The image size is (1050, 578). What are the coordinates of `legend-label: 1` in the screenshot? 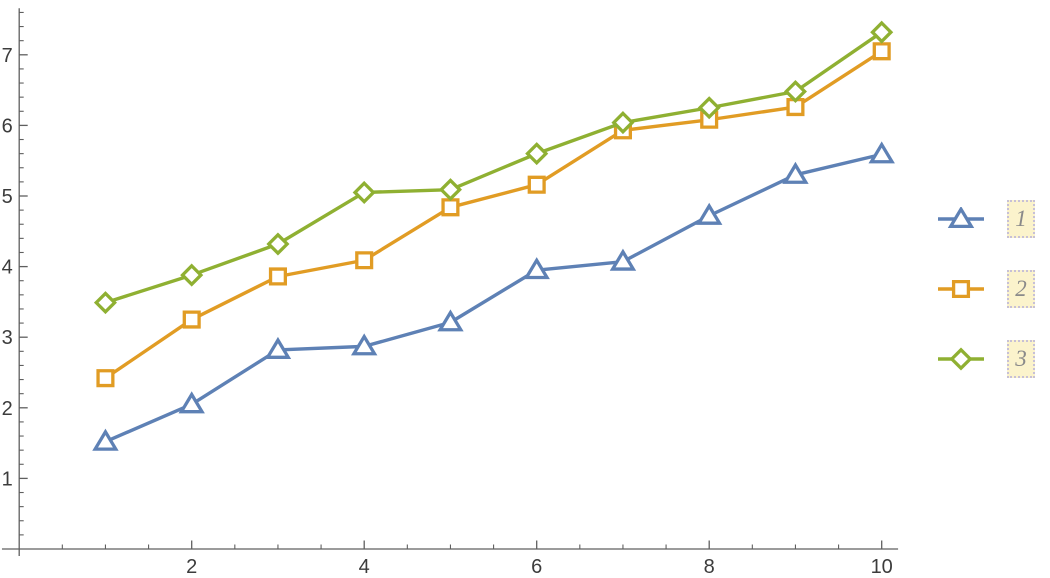 It's located at (1021, 218).